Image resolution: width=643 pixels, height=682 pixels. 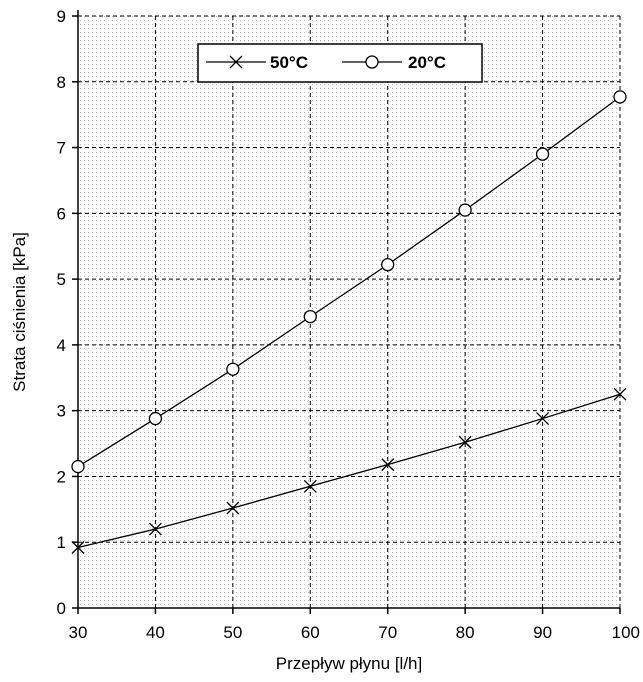 I want to click on y-tick-label: 7, so click(x=61, y=148).